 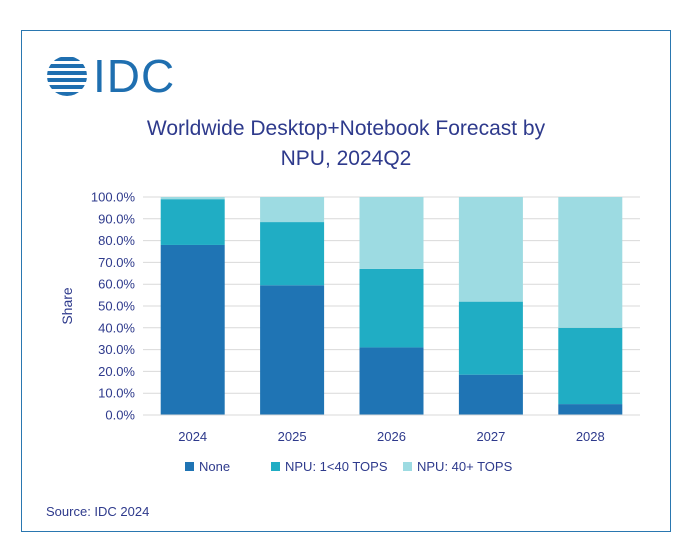 I want to click on legend-label-npu_high: NPU: 40+ TOPS, so click(x=465, y=466).